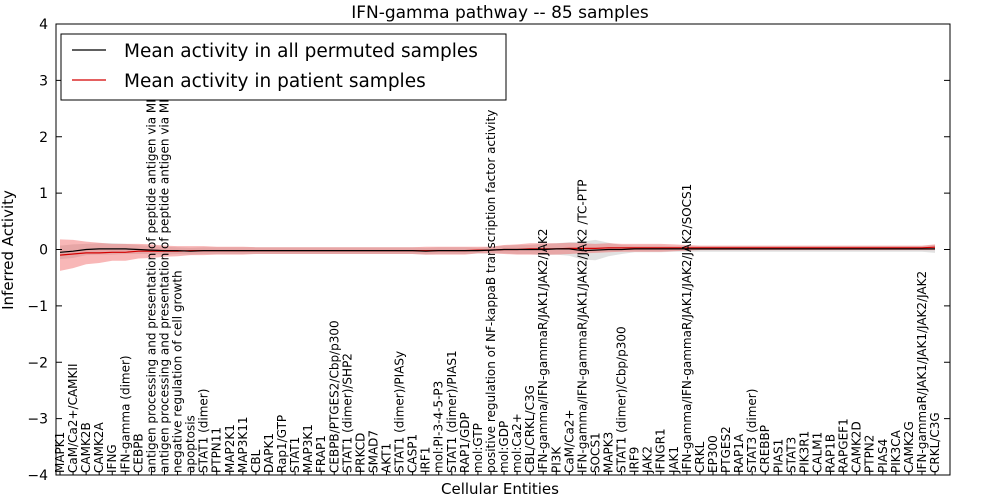 Image resolution: width=1000 pixels, height=500 pixels. Describe the element at coordinates (922, 372) in the screenshot. I see `x-tick-label: IFN-gammaR/JAK1/JAK1/JAK2/JAK2` at that location.